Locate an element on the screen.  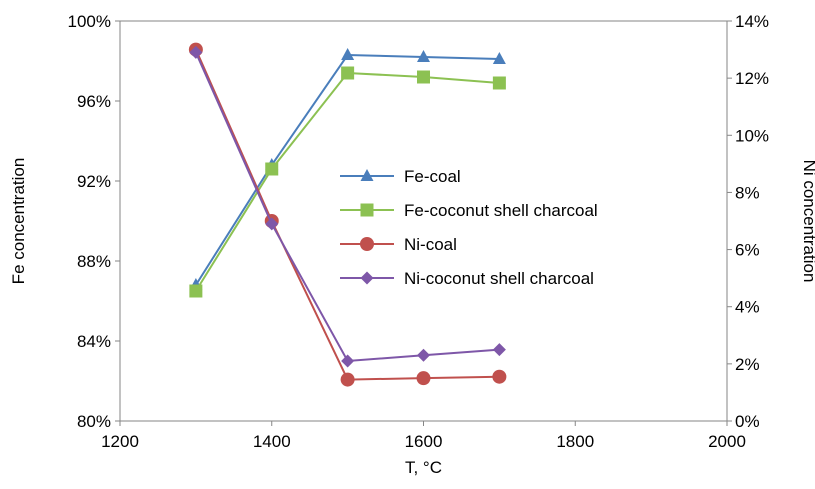
x-tick-label: 1800 is located at coordinates (575, 441).